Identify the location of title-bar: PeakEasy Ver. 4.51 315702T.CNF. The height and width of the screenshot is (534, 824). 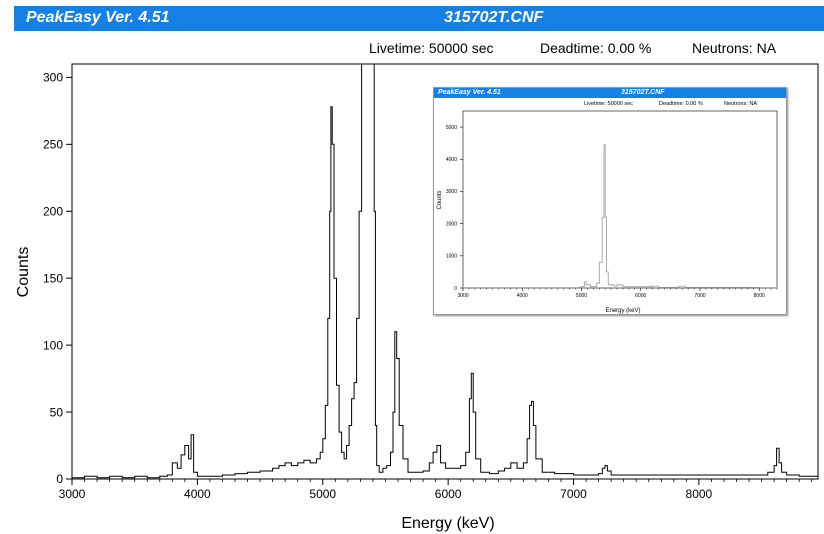
(419, 18).